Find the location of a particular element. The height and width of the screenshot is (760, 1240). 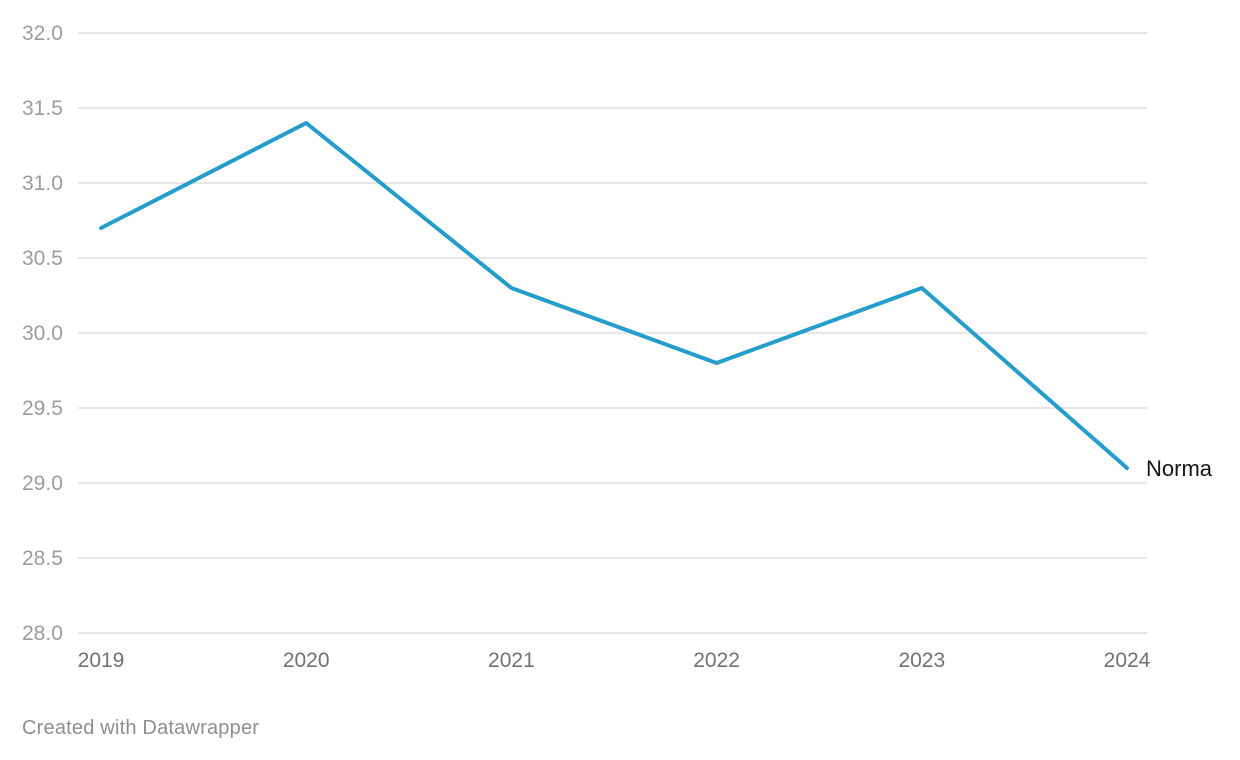

y-axis-tick-label: 32.0 is located at coordinates (42, 33).